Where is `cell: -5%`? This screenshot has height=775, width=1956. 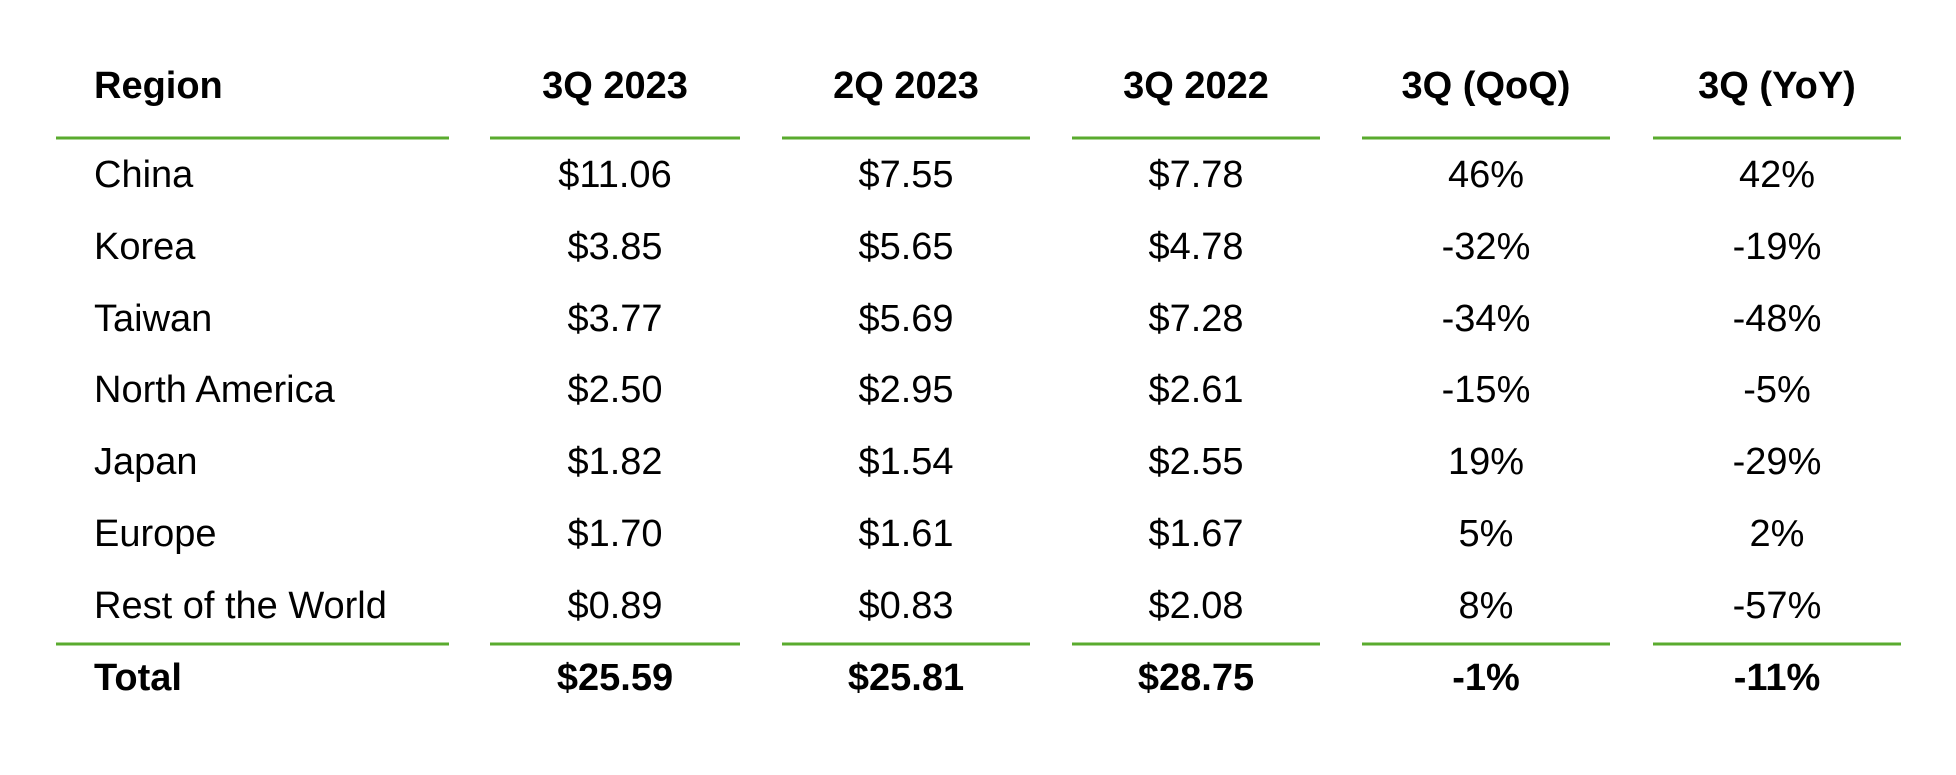 cell: -5% is located at coordinates (1777, 390).